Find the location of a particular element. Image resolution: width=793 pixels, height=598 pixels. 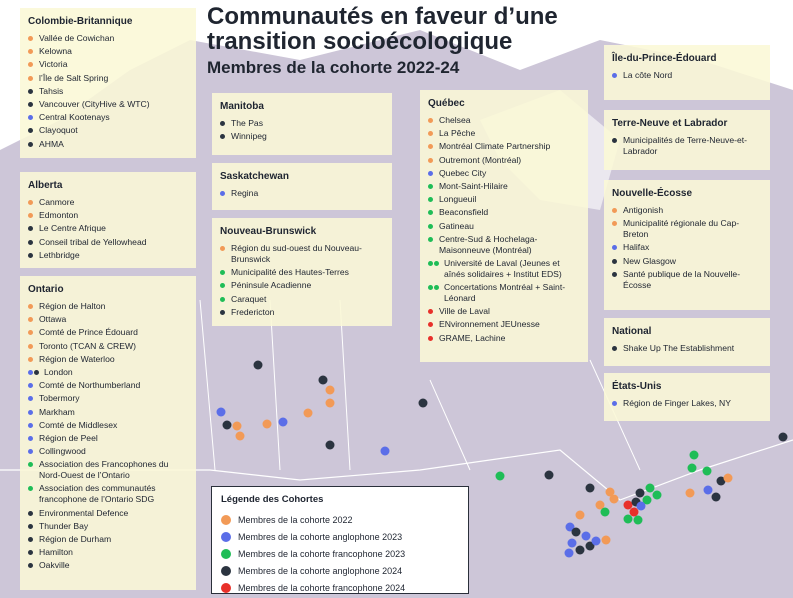

community-label: Longueuil is located at coordinates (458, 199).